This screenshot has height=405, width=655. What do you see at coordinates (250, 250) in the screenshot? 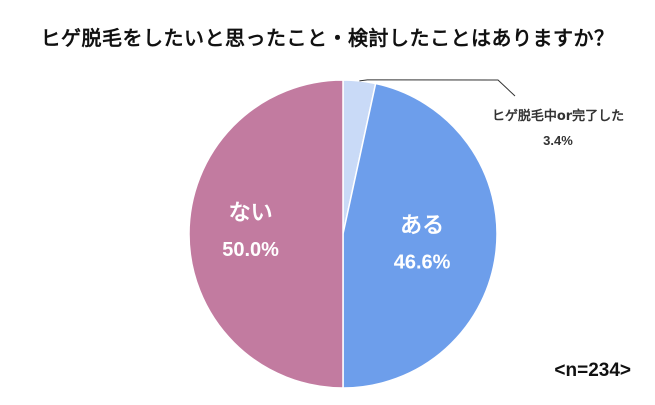
I see `slice-value-label-2: 50.0%` at bounding box center [250, 250].